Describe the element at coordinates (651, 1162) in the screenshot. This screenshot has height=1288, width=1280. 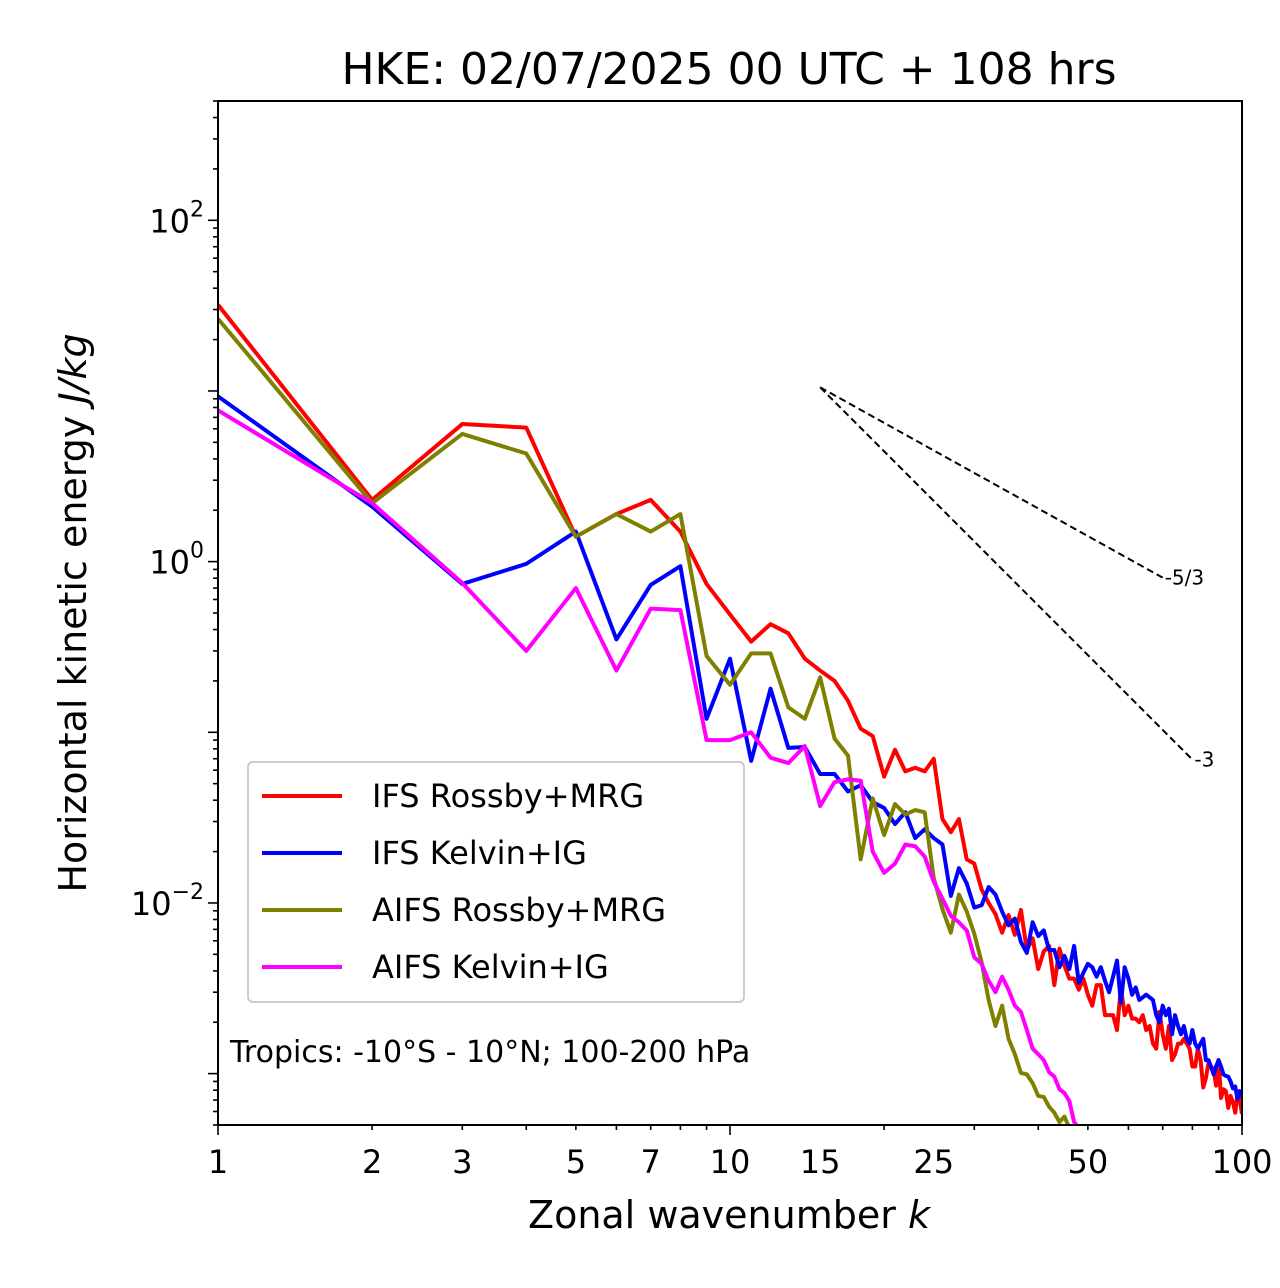
I see `x-tick-label: 7` at that location.